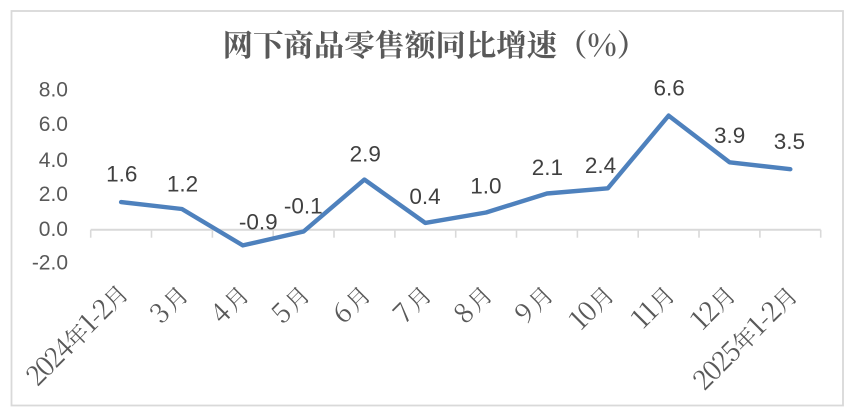 This screenshot has width=854, height=419. I want to click on svg-text: 2.4, so click(600, 165).